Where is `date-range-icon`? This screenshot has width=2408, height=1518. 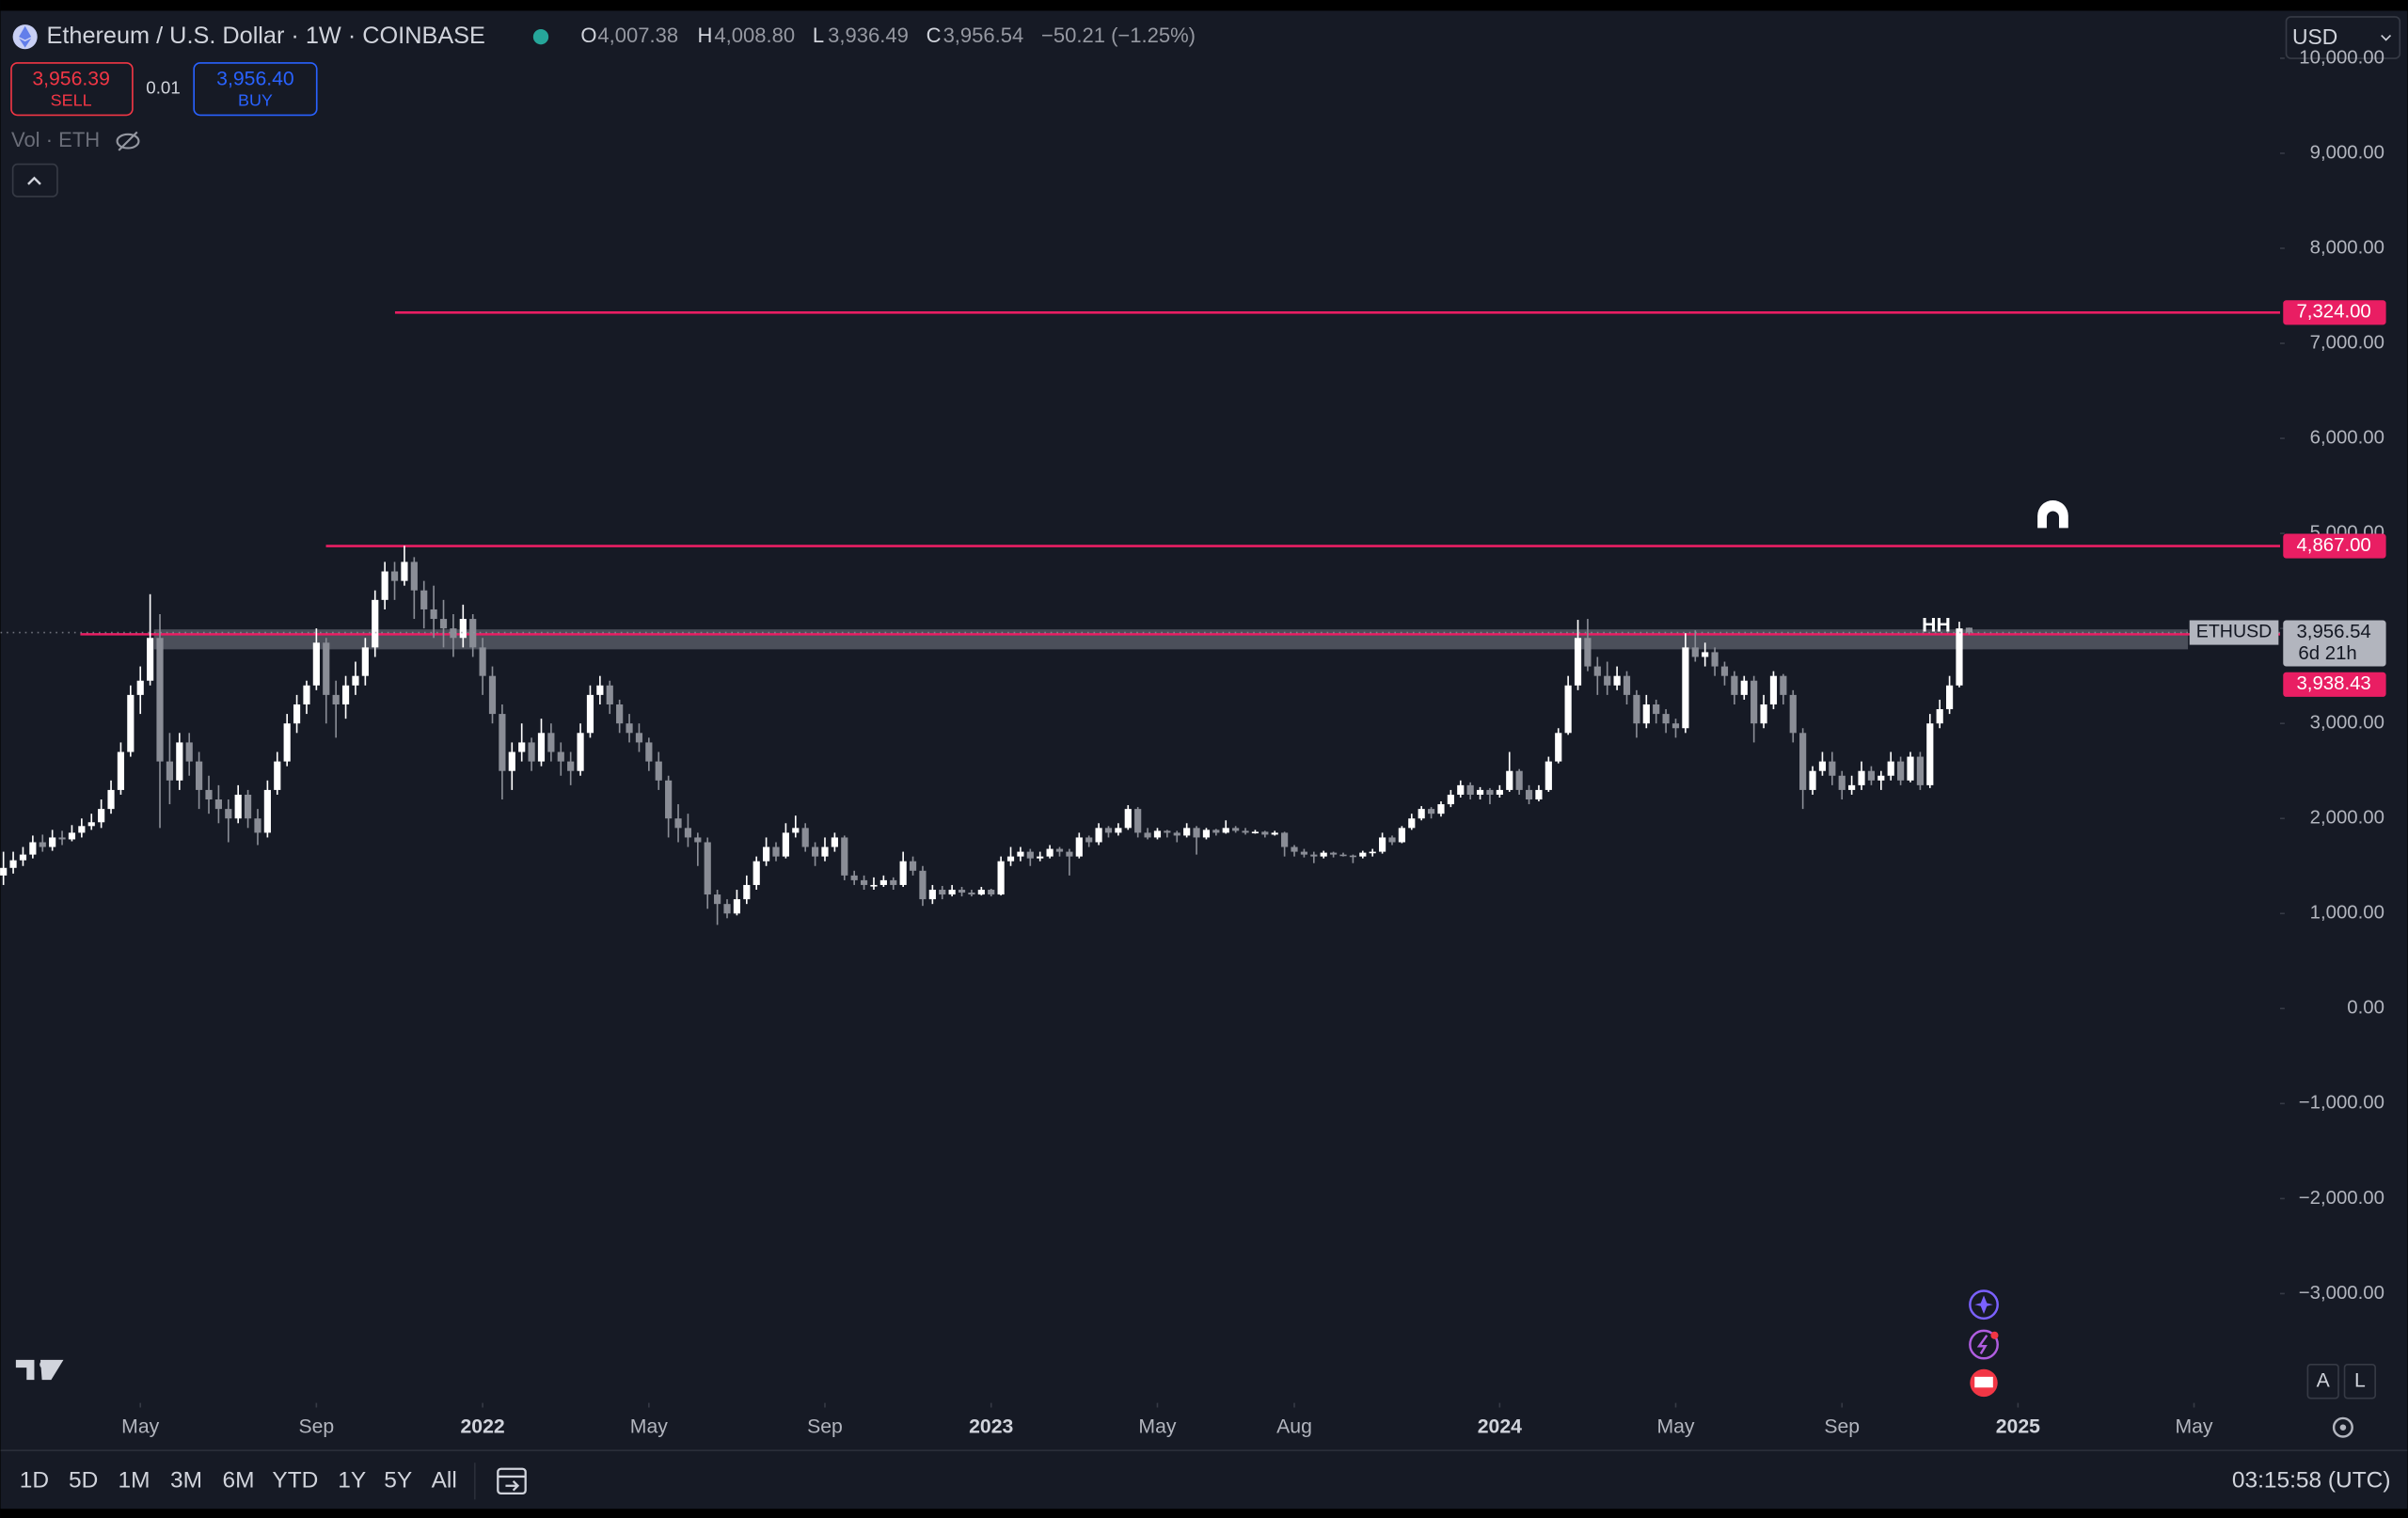 date-range-icon is located at coordinates (512, 1481).